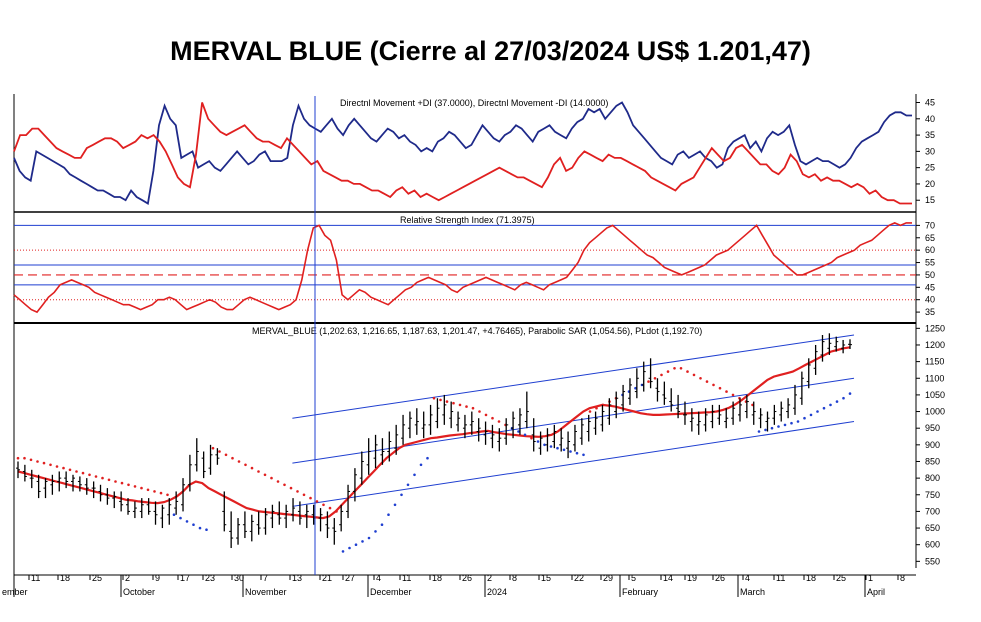  I want to click on y-tick-label: 70, so click(930, 225).